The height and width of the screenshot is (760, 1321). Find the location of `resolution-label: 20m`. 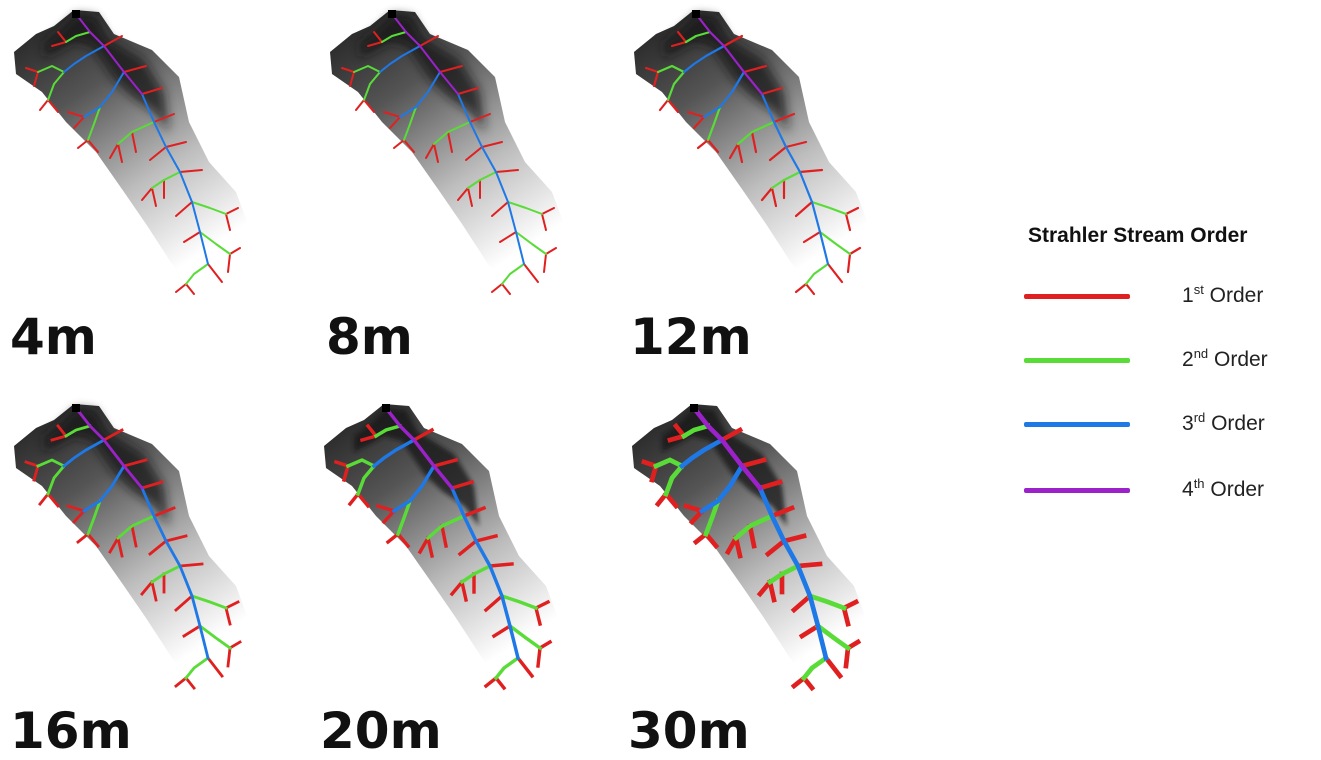

resolution-label: 20m is located at coordinates (381, 731).